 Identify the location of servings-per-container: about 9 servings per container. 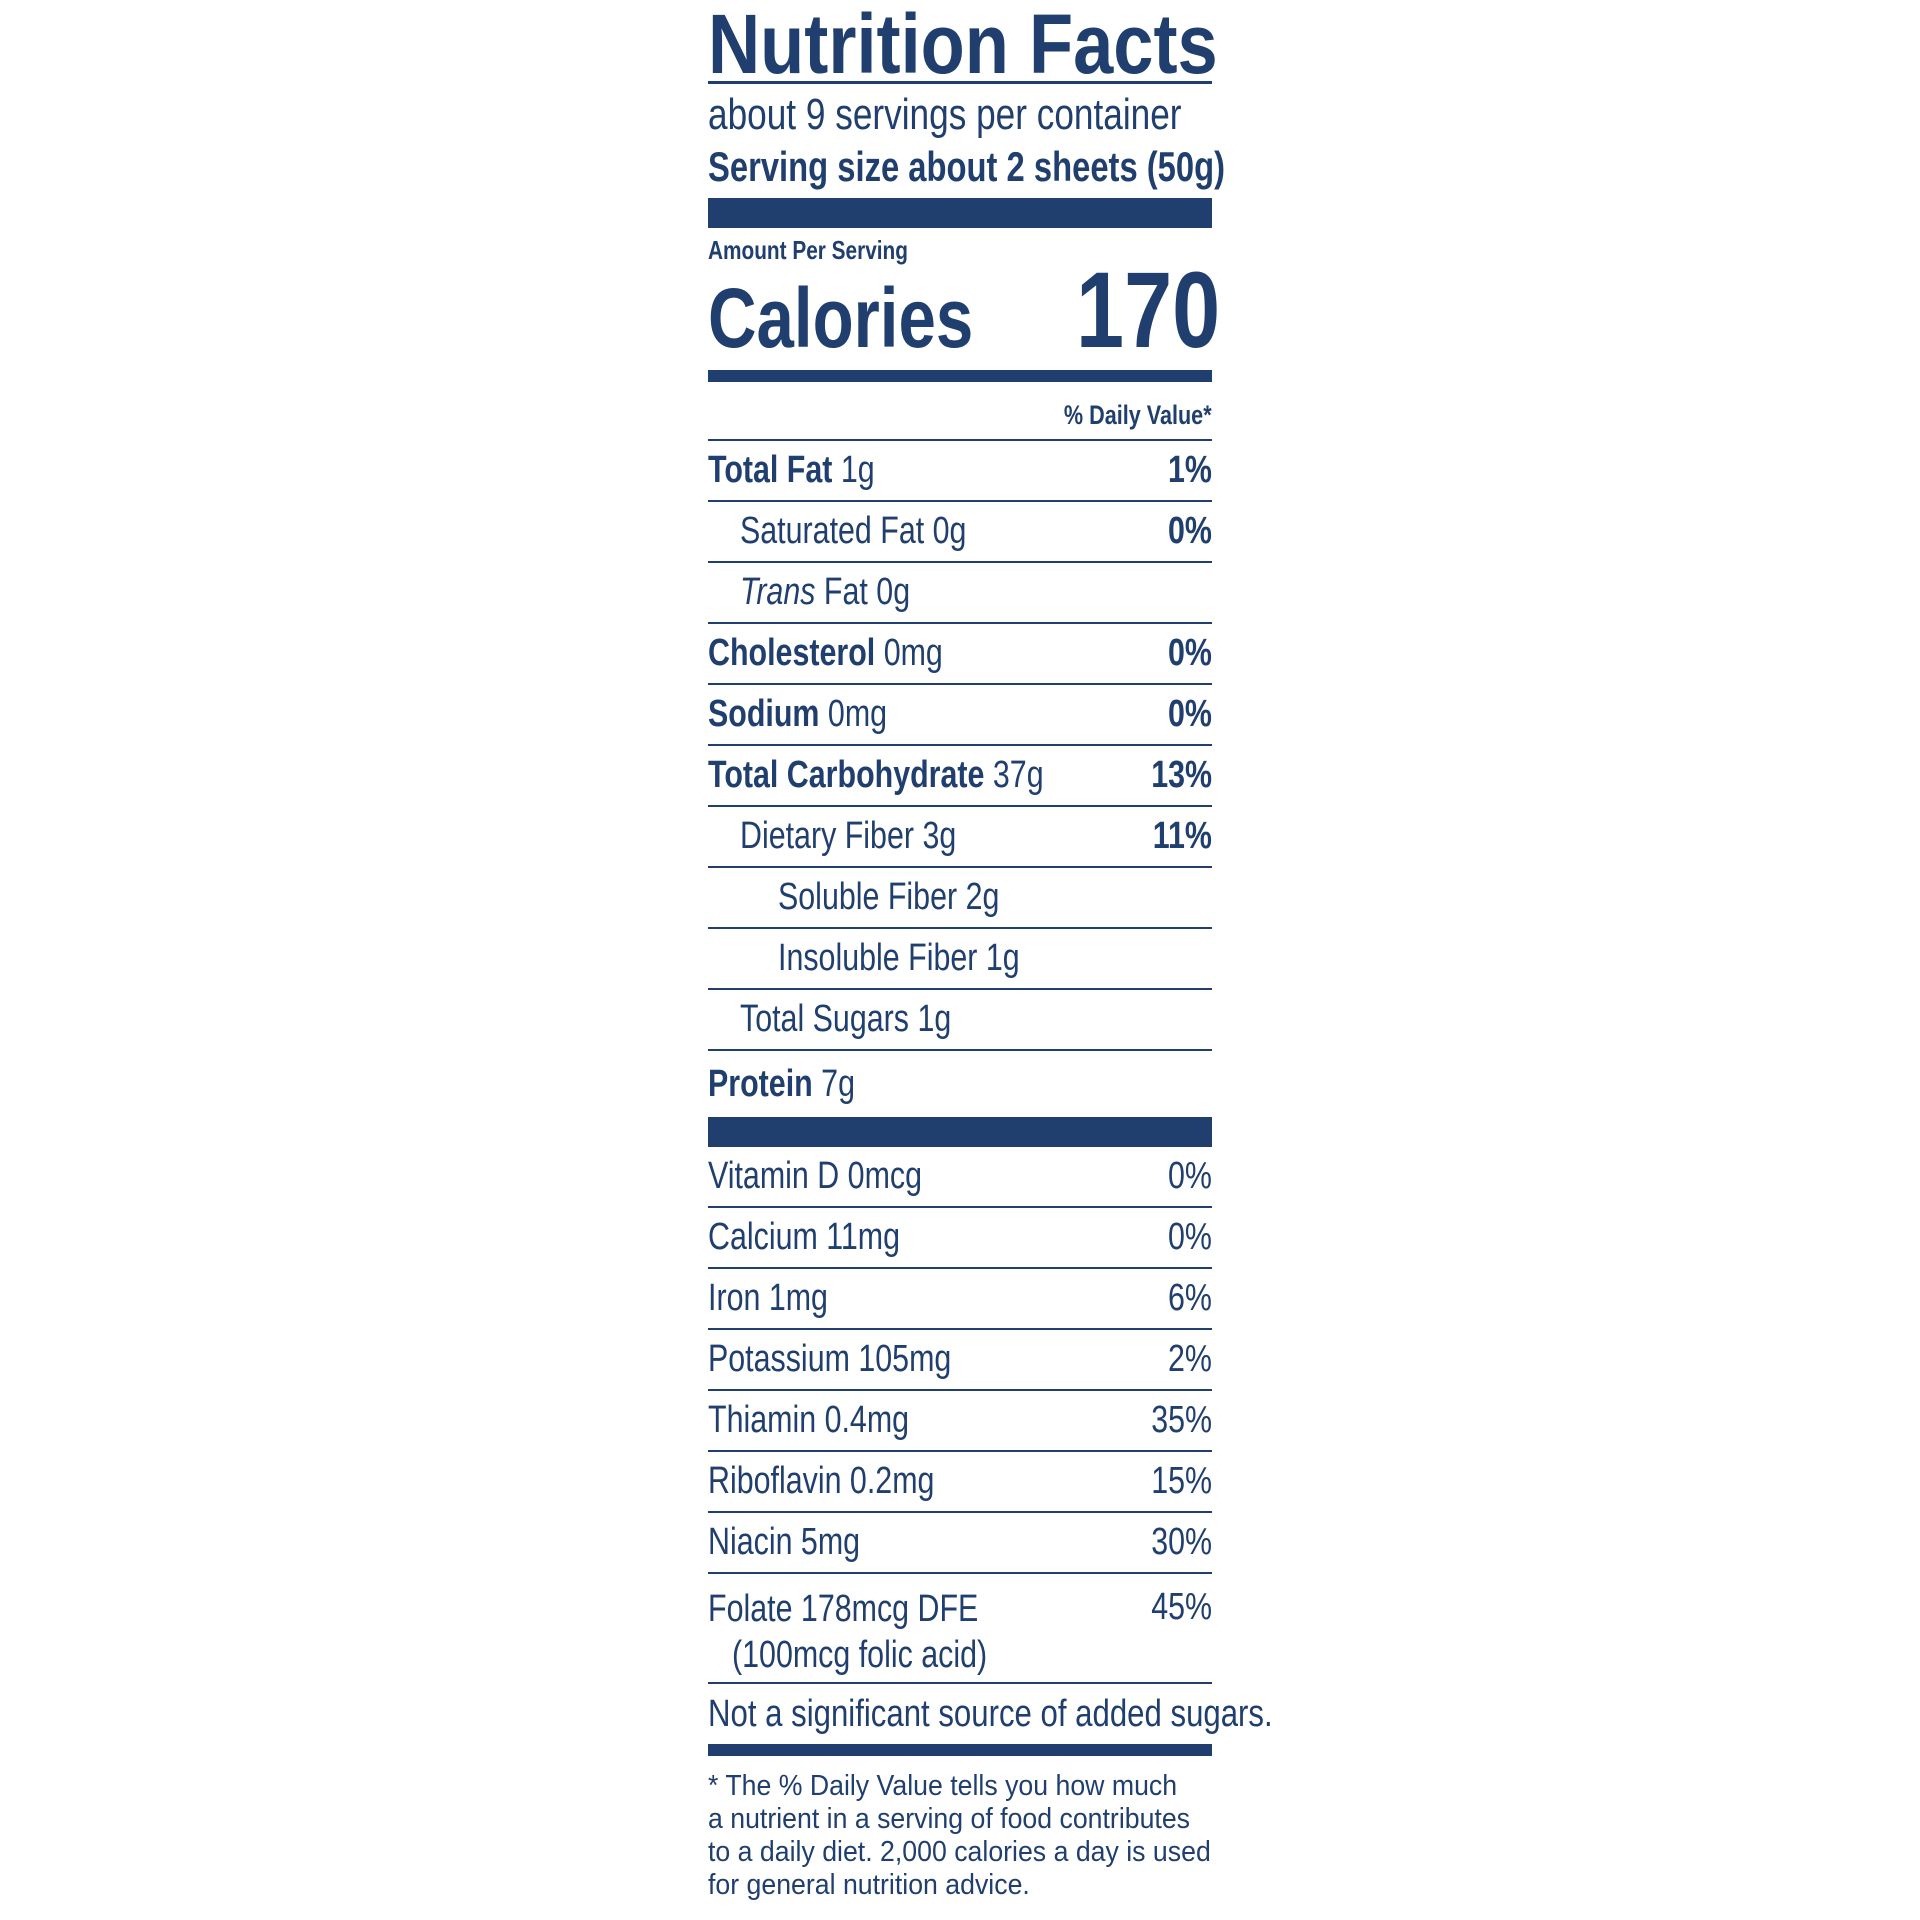
(960, 112).